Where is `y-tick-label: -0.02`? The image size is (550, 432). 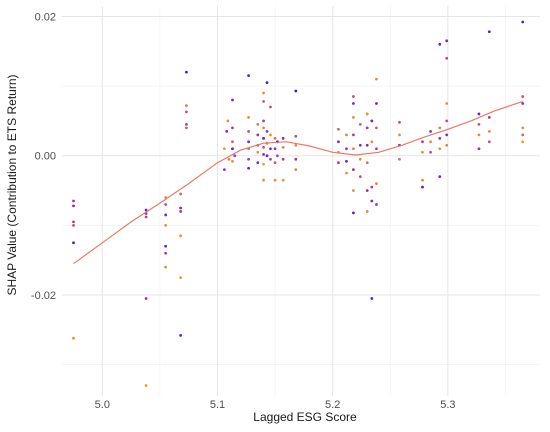
y-tick-label: -0.02 is located at coordinates (43, 296).